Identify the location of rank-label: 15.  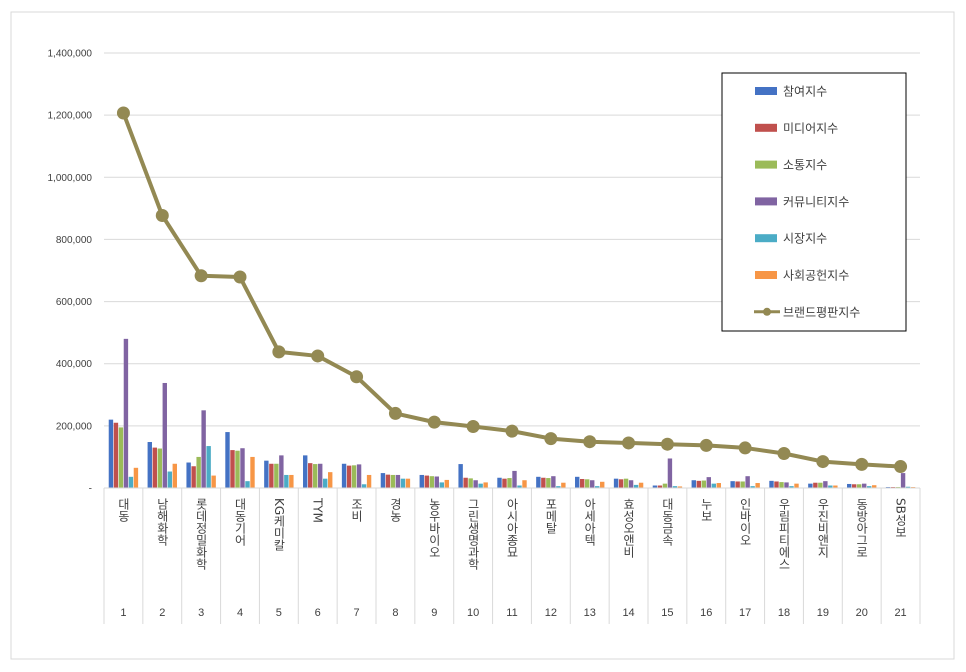
(667, 613).